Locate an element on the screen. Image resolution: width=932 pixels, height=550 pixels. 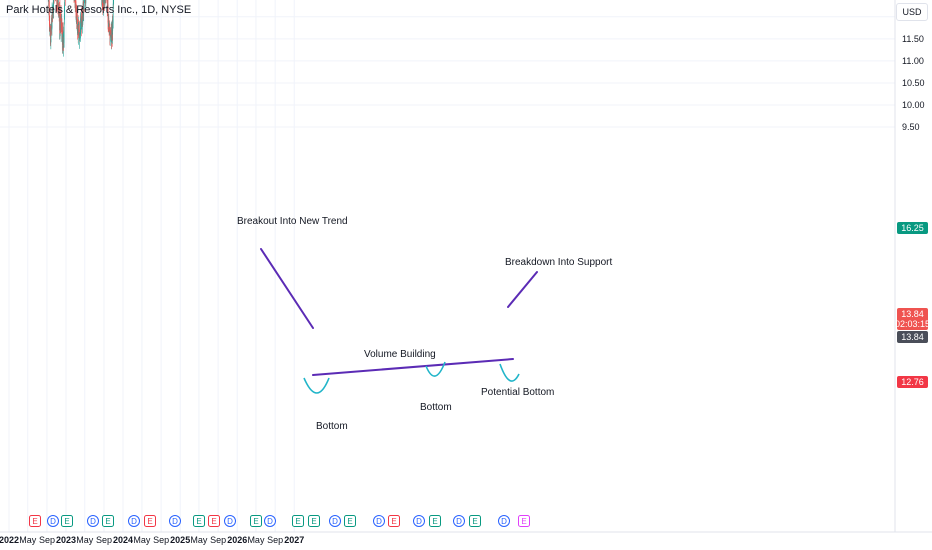
annotation-breakout: Breakout Into New Trend is located at coordinates (292, 221).